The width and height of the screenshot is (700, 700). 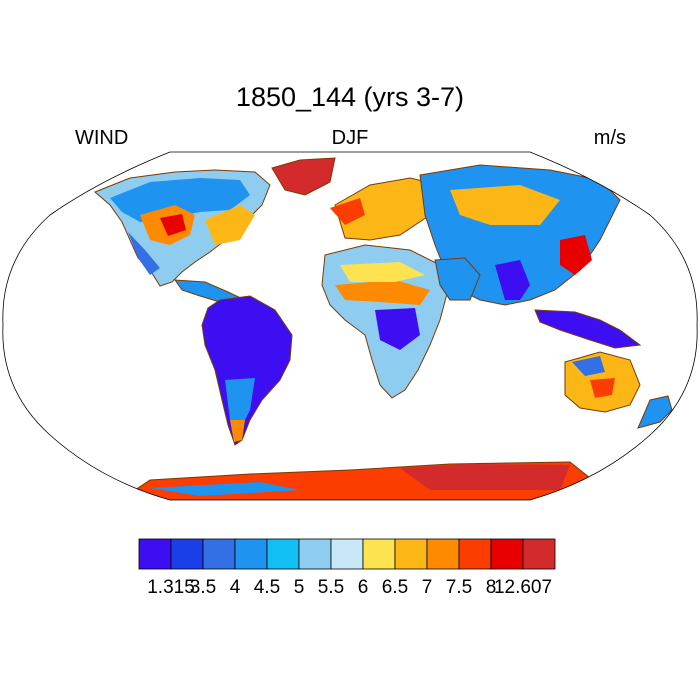 What do you see at coordinates (237, 431) in the screenshot?
I see `south-america-tip` at bounding box center [237, 431].